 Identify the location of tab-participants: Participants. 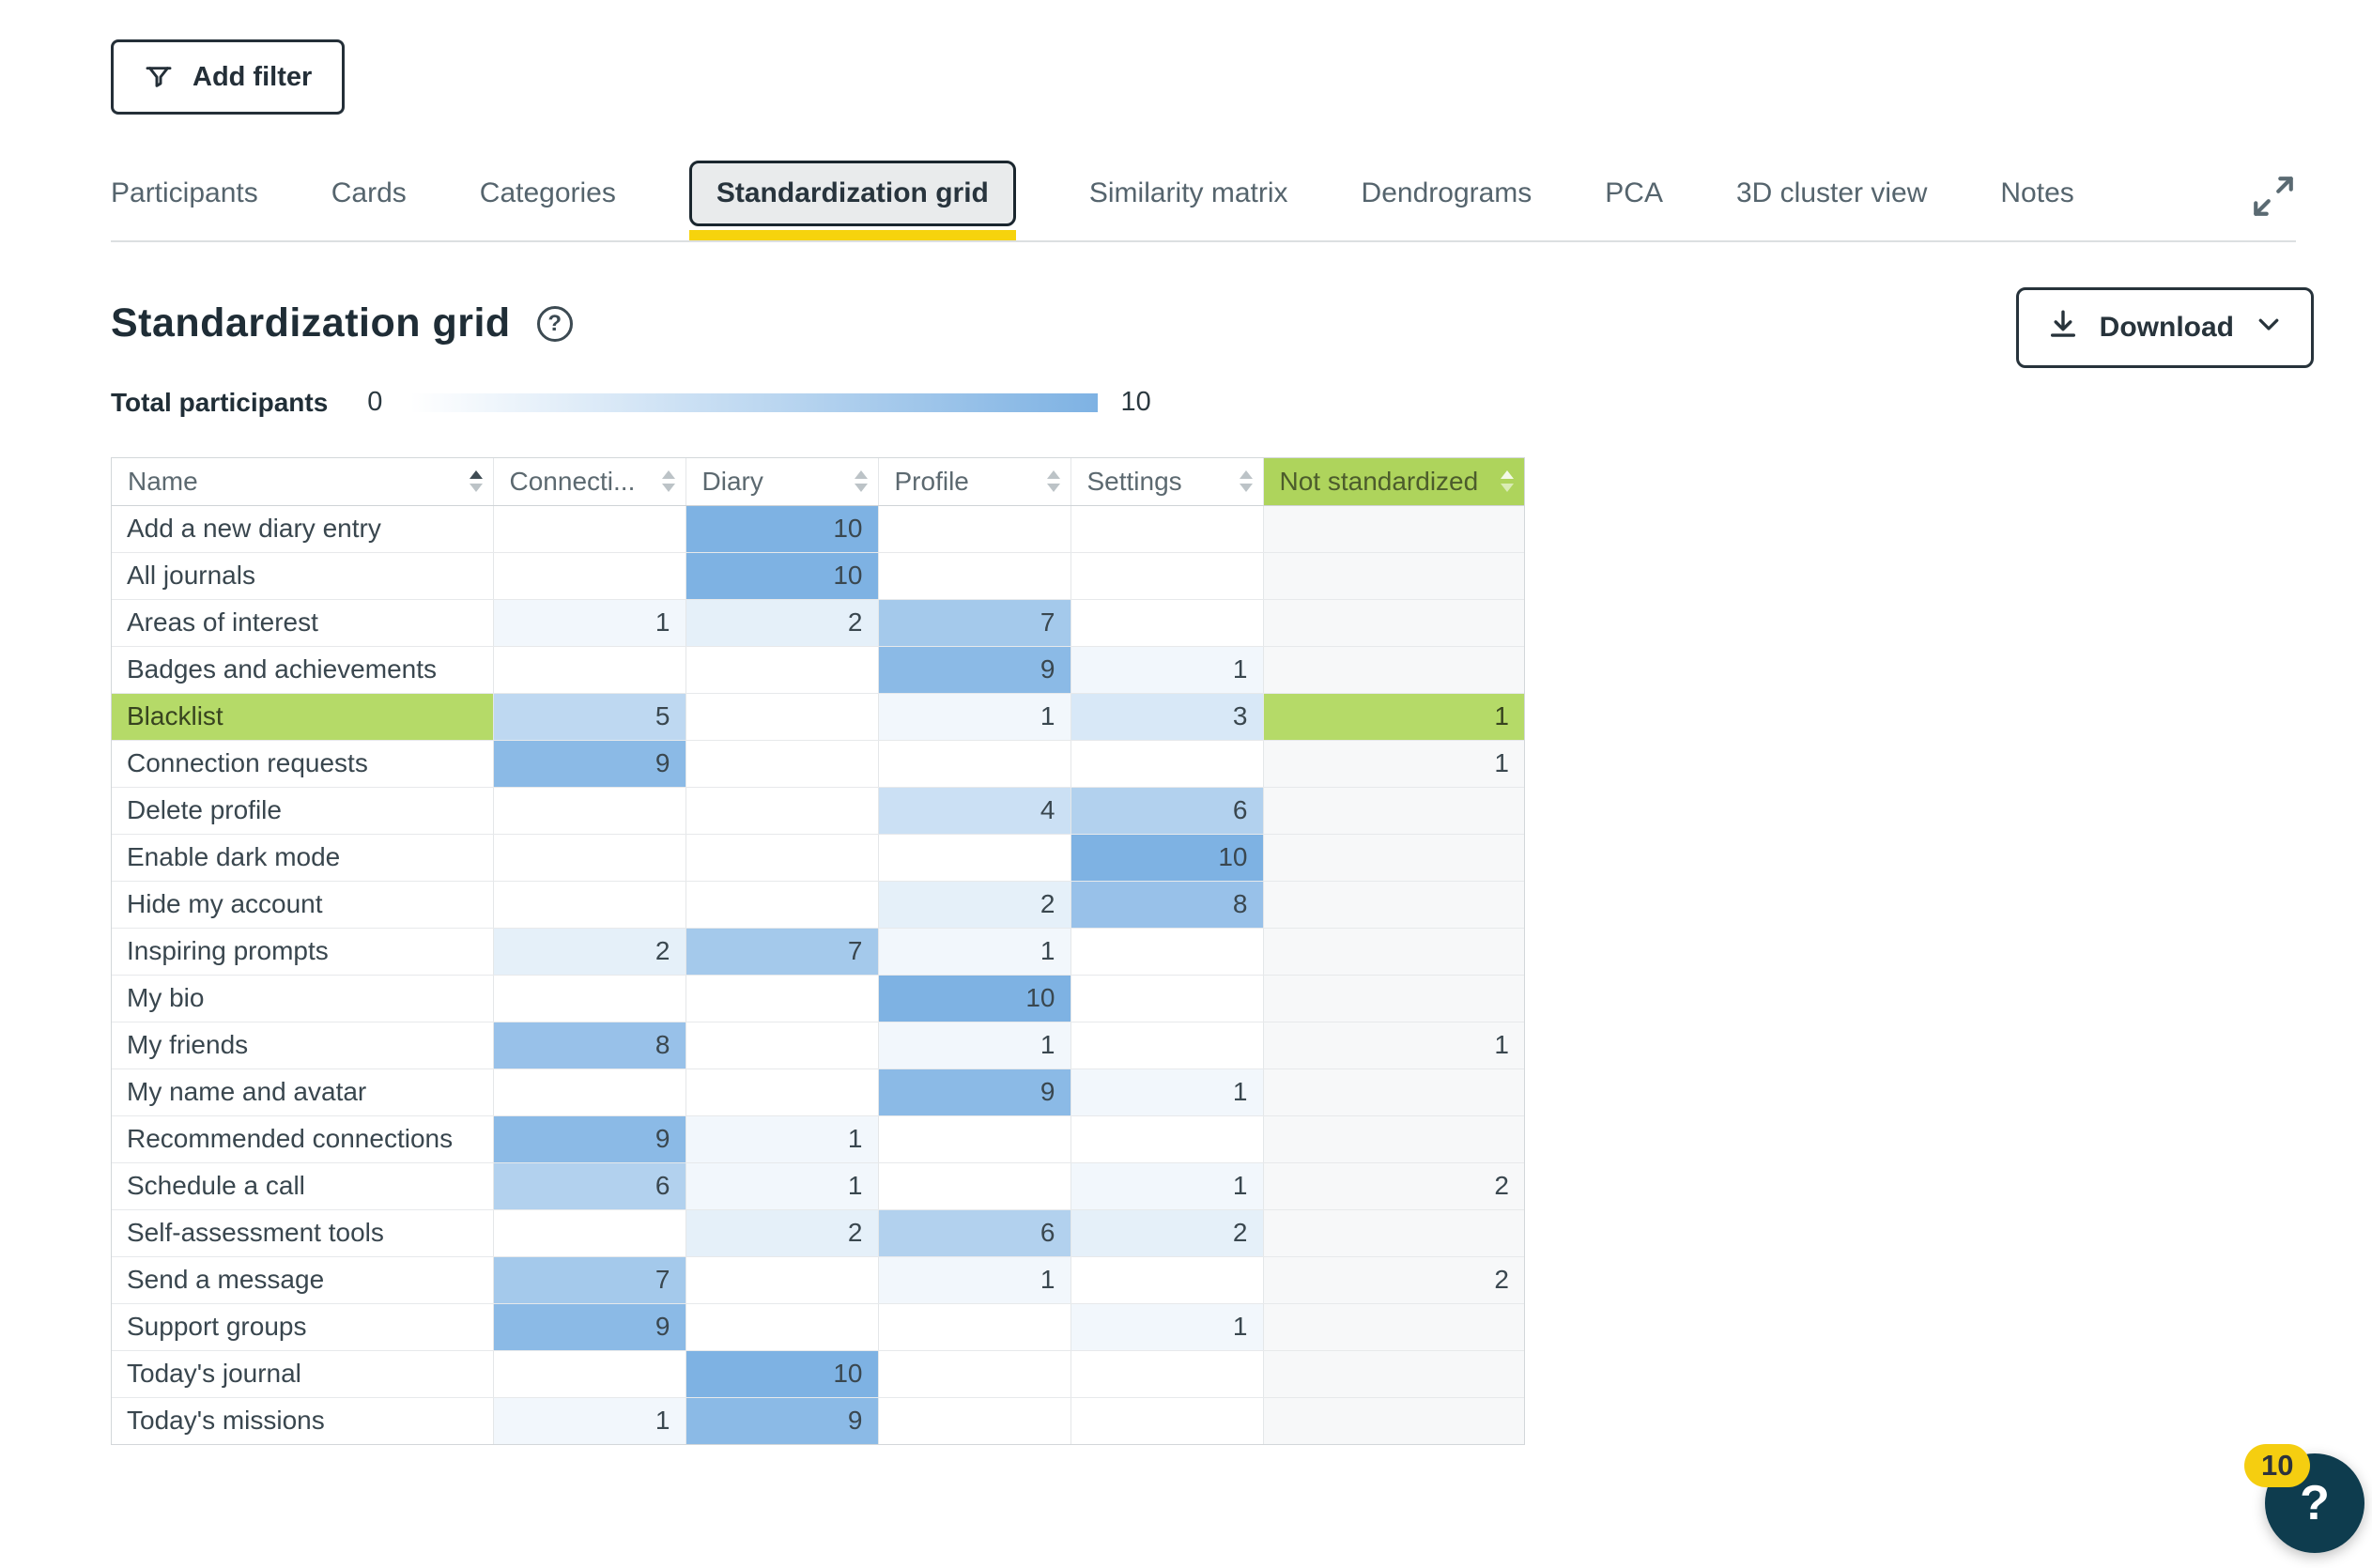
(184, 193).